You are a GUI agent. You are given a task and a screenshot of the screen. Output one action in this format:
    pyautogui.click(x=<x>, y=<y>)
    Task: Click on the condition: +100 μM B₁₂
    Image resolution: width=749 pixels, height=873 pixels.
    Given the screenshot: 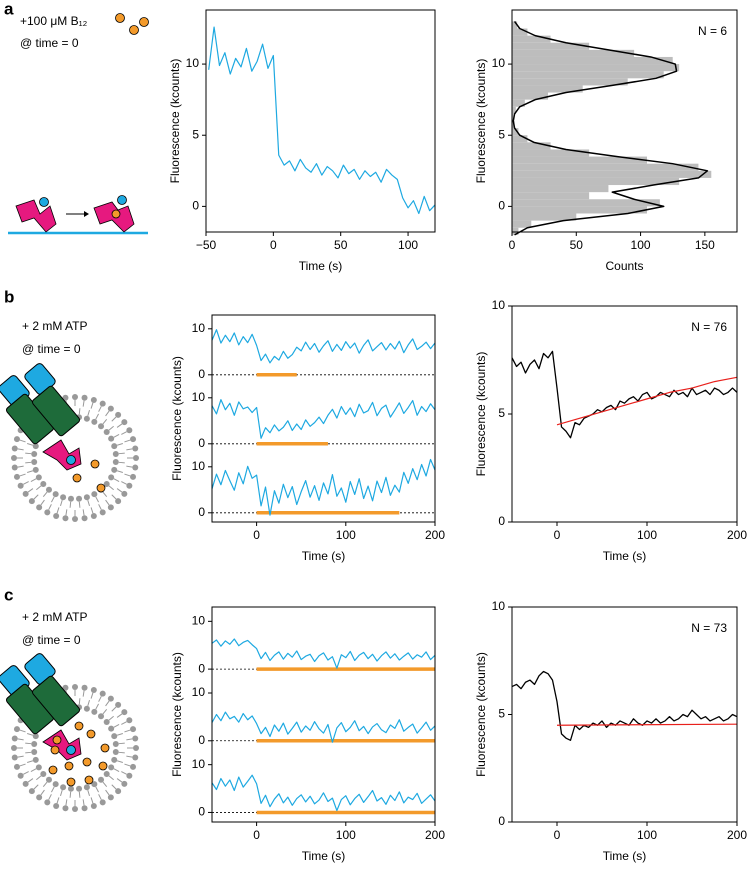 What is the action you would take?
    pyautogui.click(x=54, y=21)
    